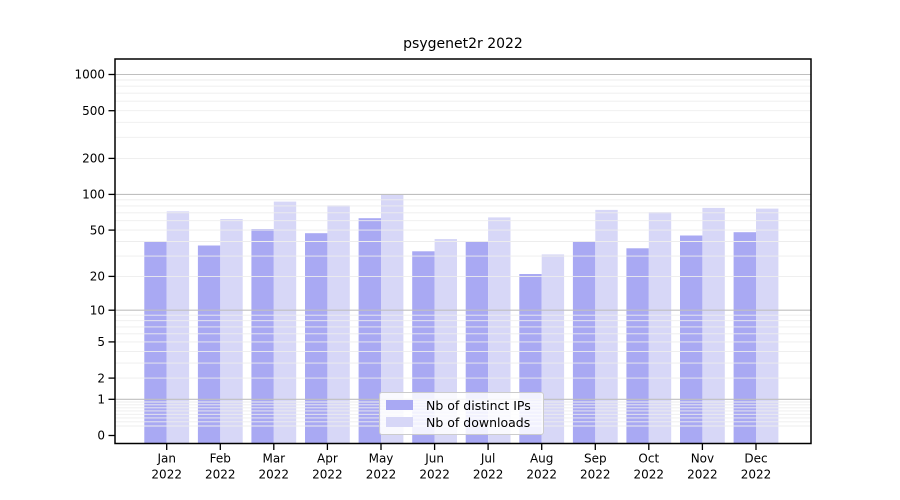  What do you see at coordinates (274, 467) in the screenshot?
I see `x-axis-tick-label: Mar 2022` at bounding box center [274, 467].